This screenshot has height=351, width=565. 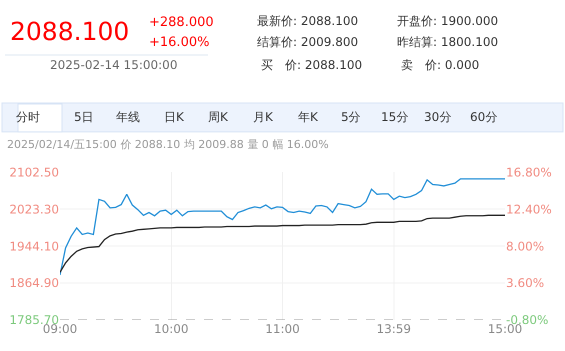 What do you see at coordinates (179, 42) in the screenshot?
I see `text: +16.00%` at bounding box center [179, 42].